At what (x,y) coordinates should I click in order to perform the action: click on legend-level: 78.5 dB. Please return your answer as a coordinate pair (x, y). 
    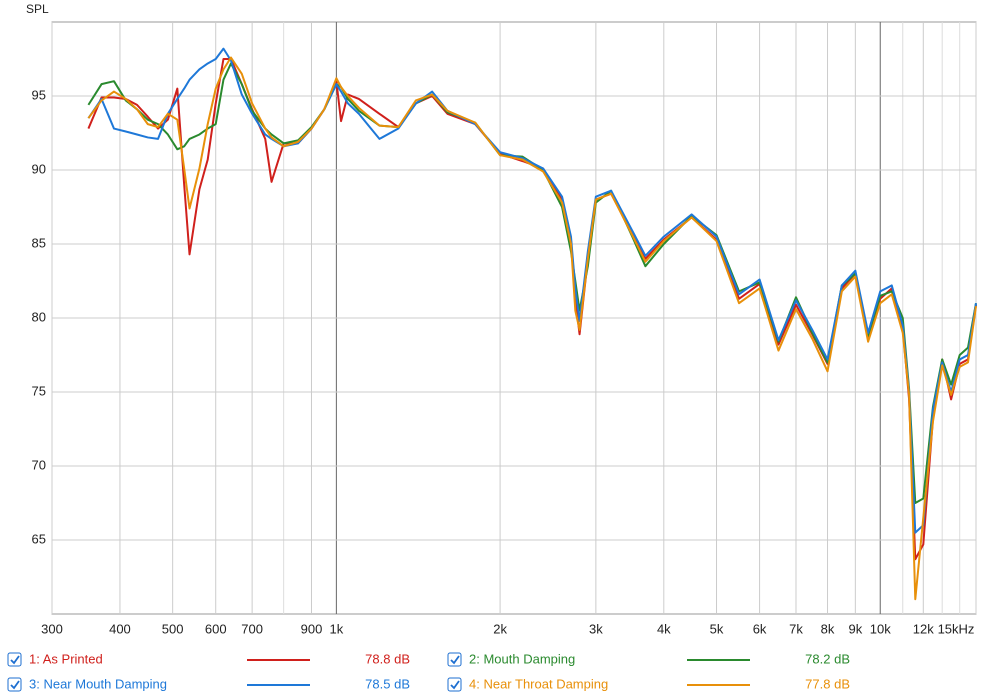
    Looking at the image, I should click on (387, 683).